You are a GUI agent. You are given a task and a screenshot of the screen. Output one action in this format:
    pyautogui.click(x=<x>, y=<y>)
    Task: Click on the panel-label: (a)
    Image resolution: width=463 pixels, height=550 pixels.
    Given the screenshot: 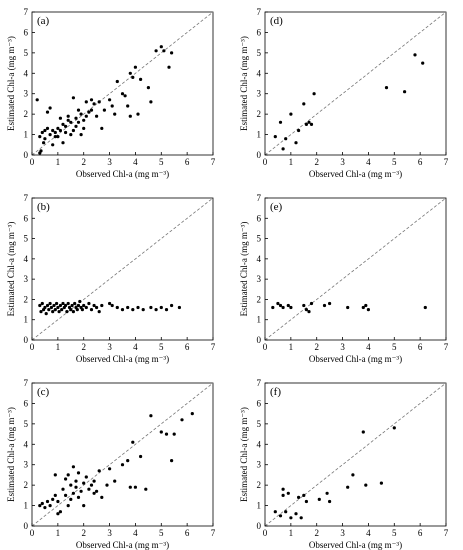 What is the action you would take?
    pyautogui.click(x=43, y=21)
    